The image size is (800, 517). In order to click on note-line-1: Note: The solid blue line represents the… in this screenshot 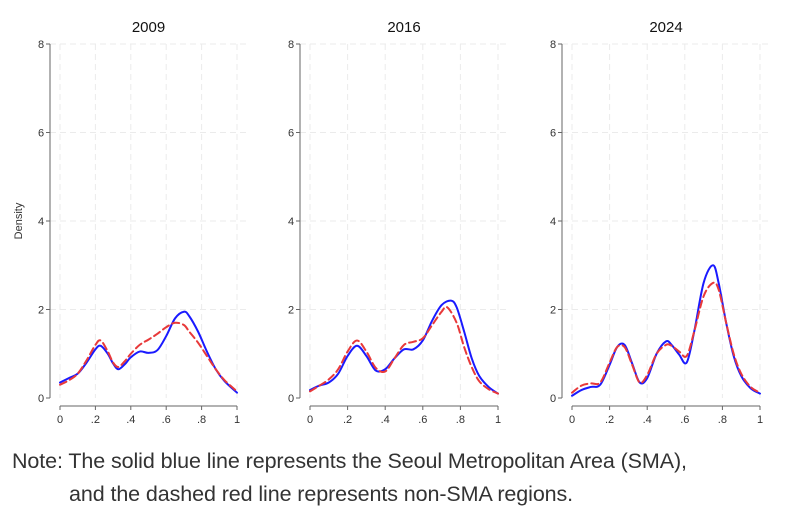, I will do `click(349, 461)`.